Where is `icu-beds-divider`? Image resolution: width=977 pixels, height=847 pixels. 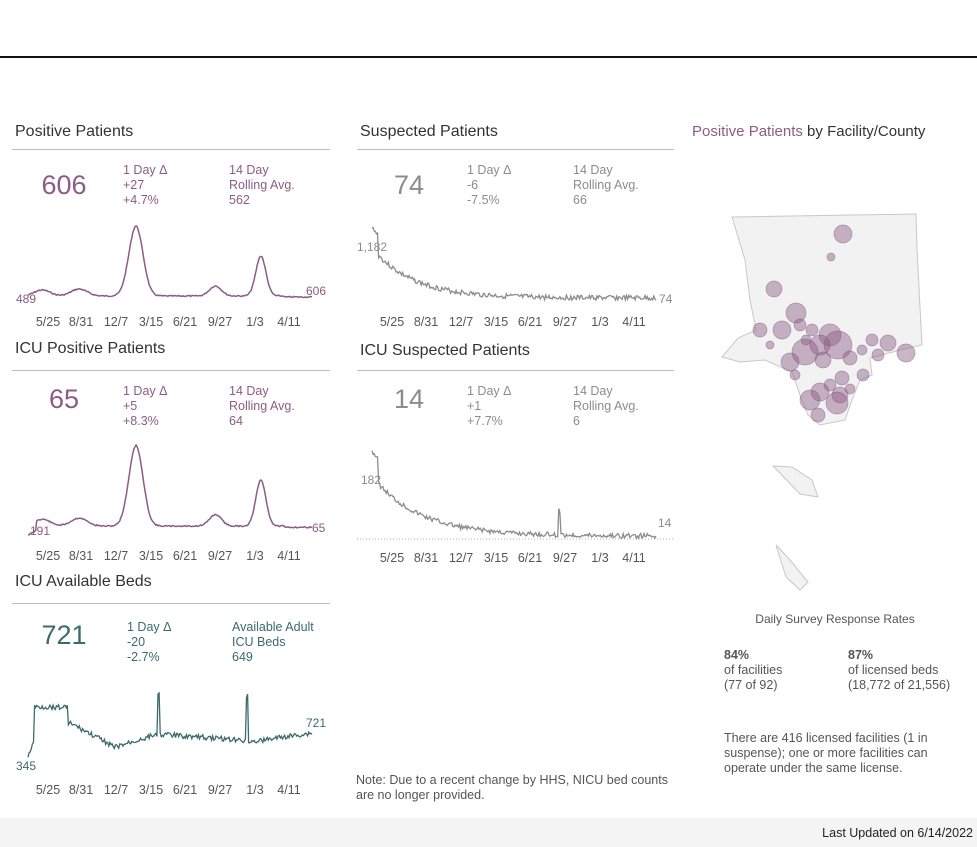 icu-beds-divider is located at coordinates (171, 603).